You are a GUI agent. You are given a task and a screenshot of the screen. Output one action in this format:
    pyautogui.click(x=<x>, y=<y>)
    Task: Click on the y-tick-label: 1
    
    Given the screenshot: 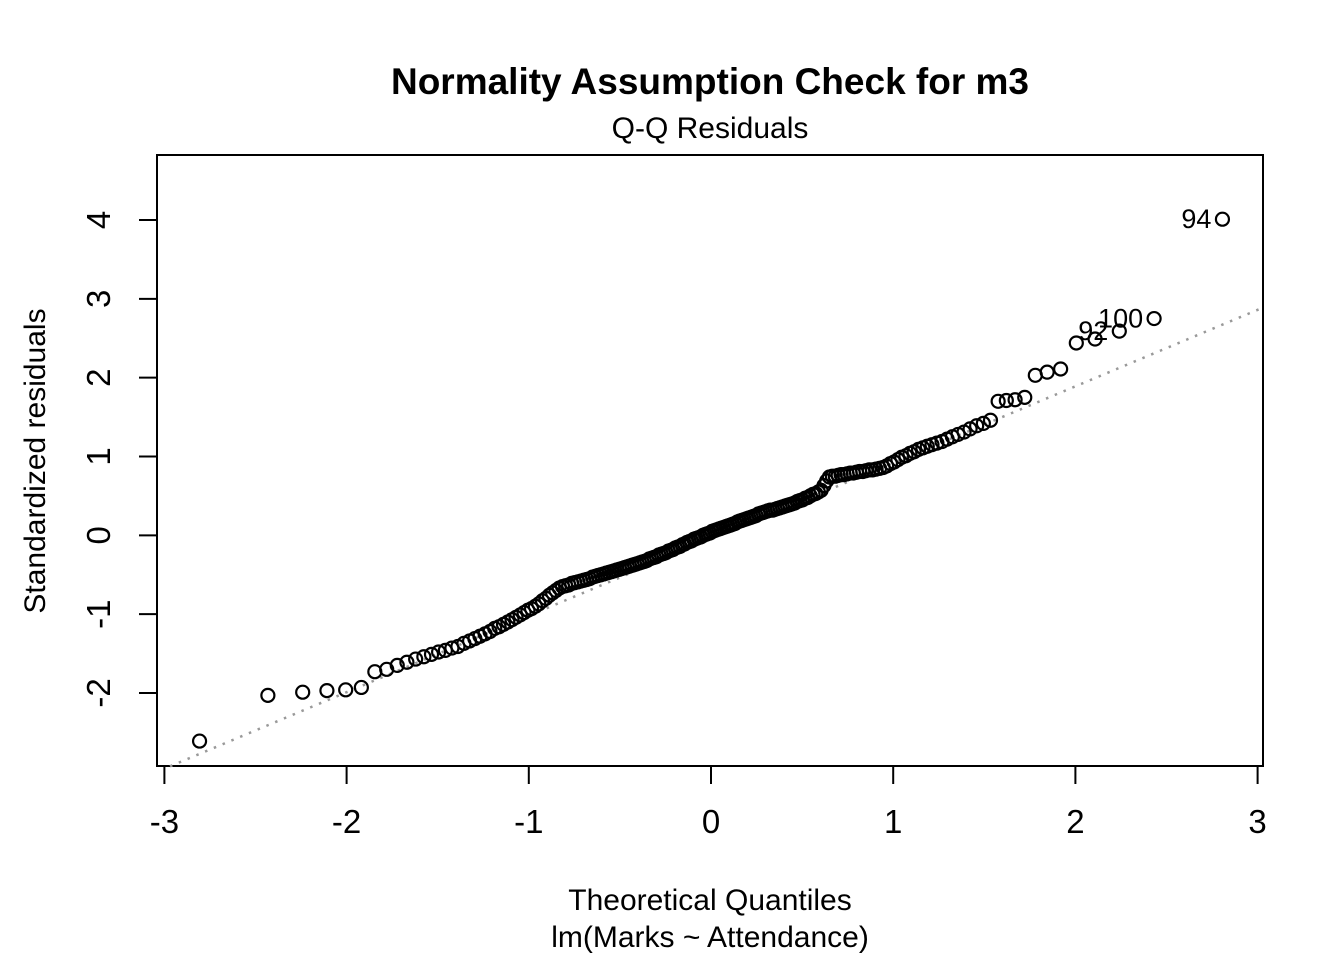 What is the action you would take?
    pyautogui.click(x=98, y=456)
    